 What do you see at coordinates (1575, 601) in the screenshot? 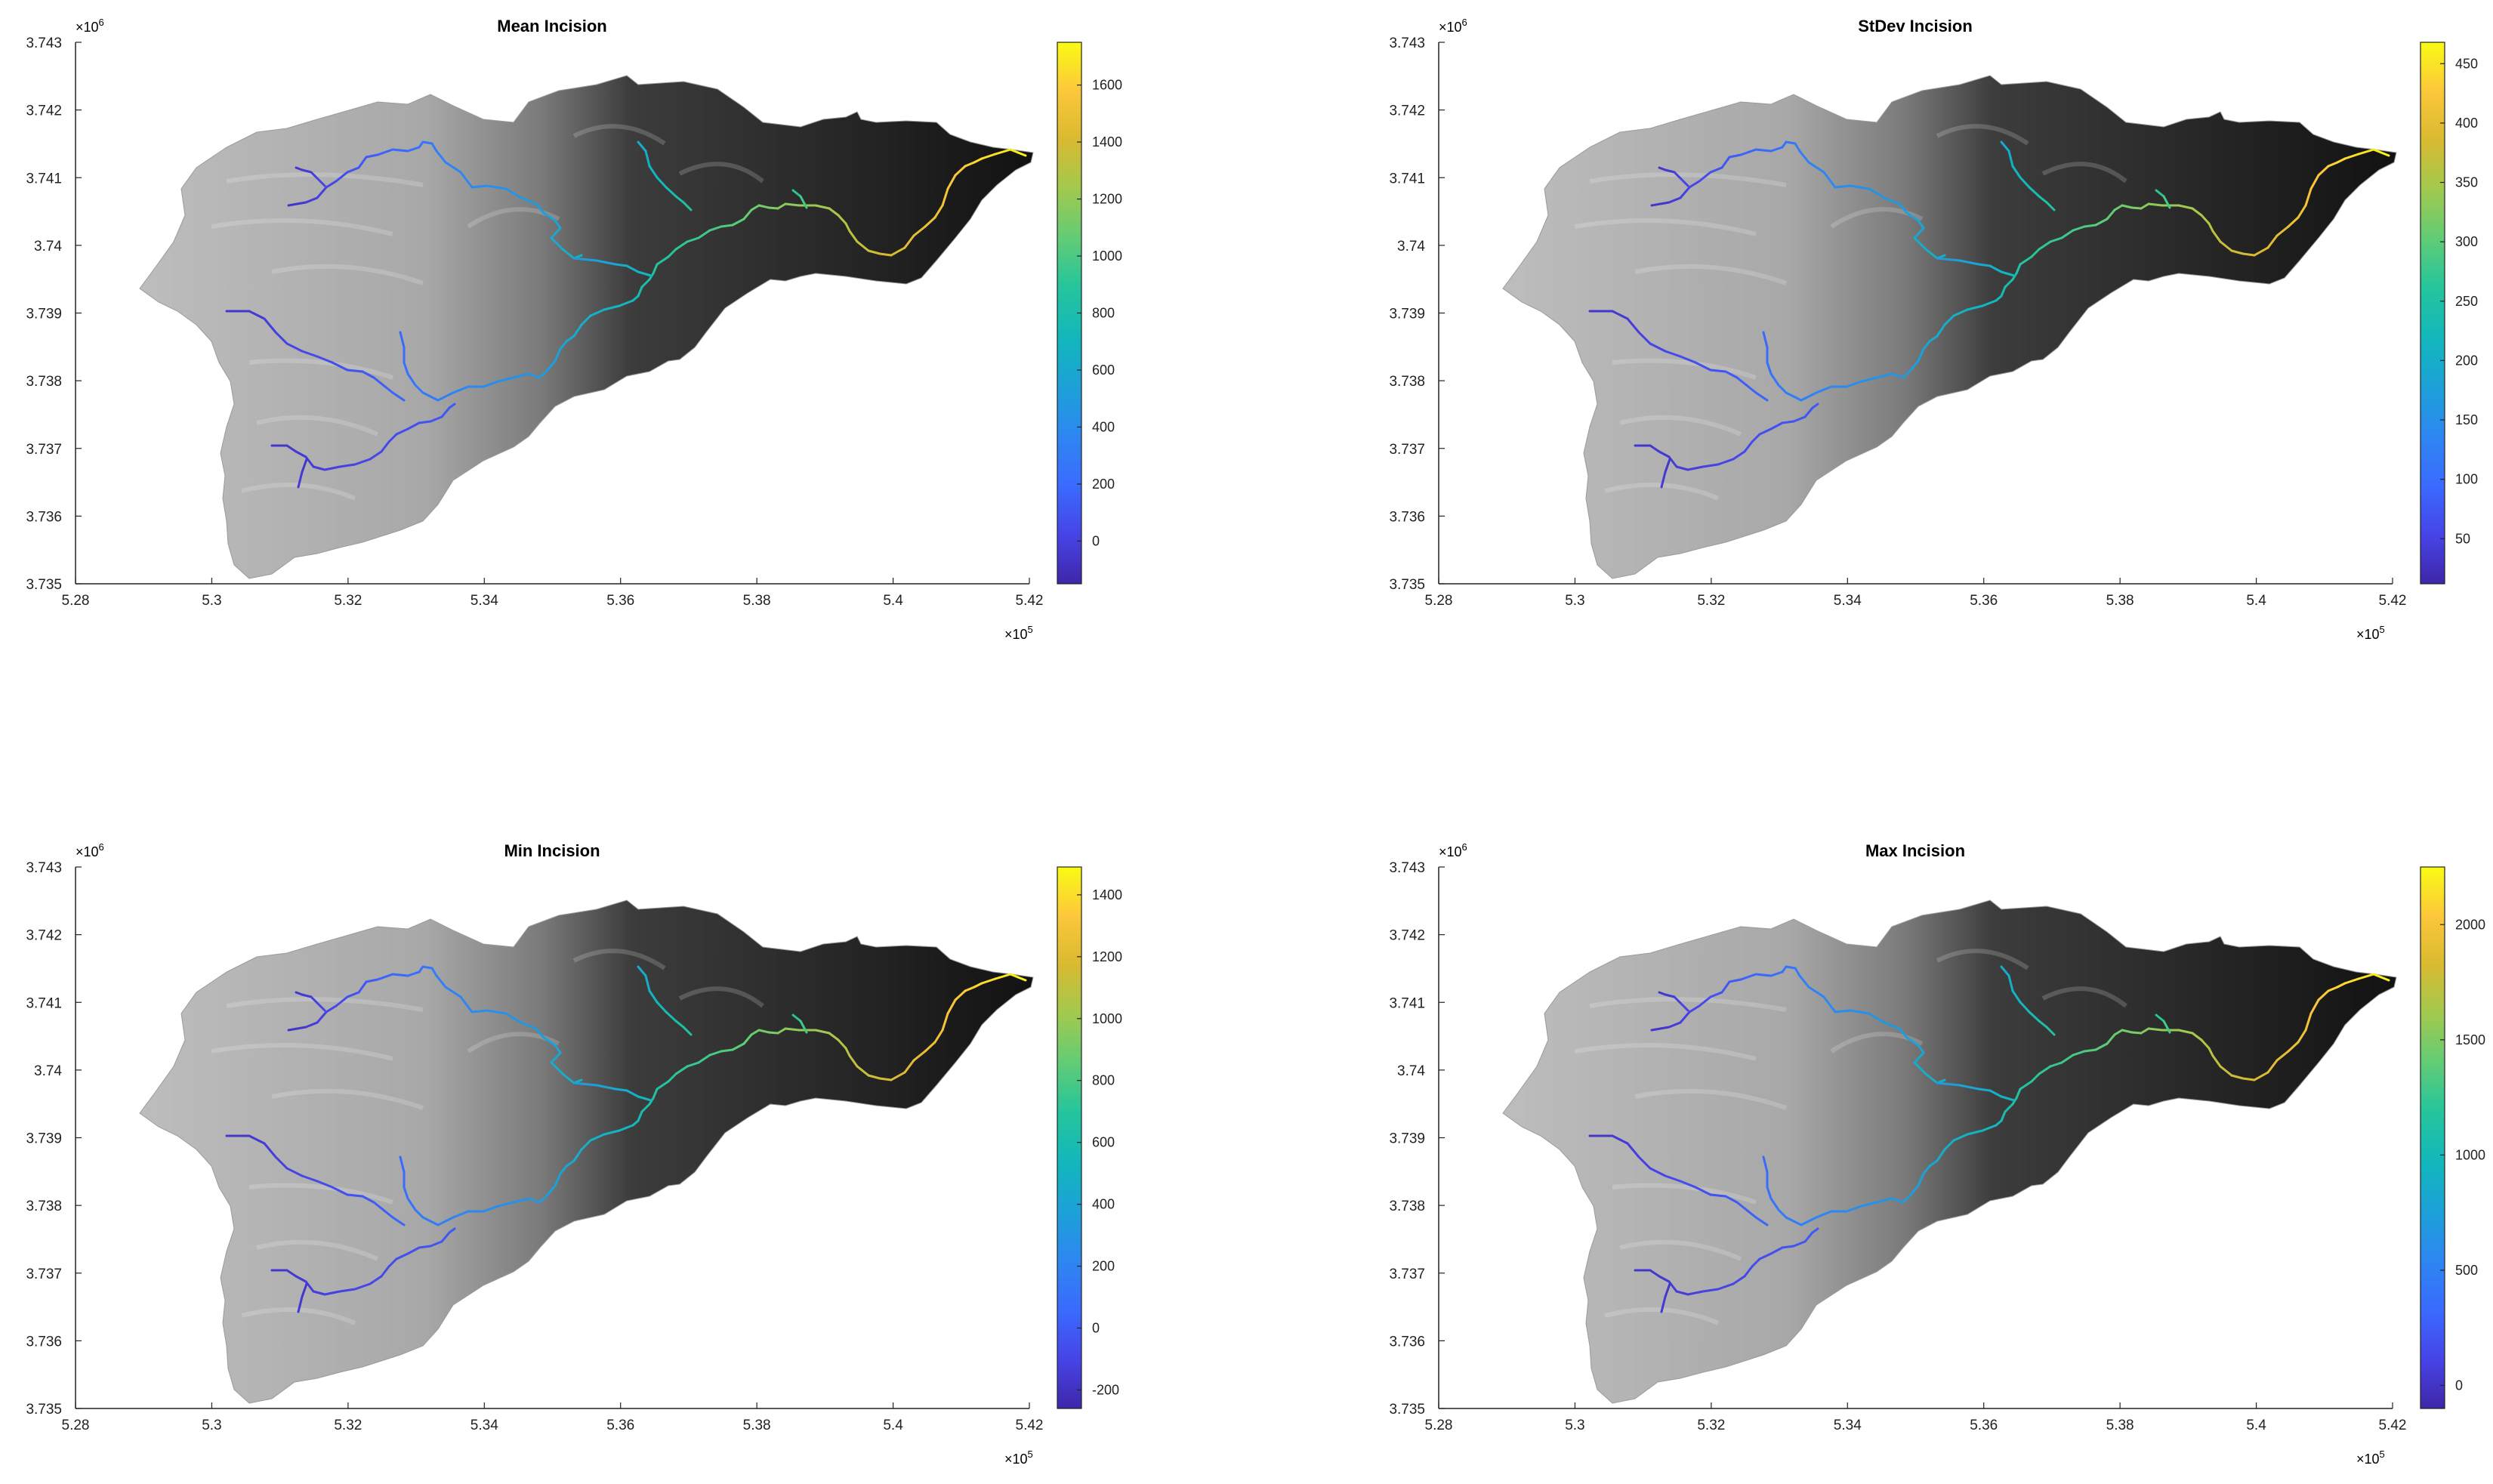
I see `x-tick-label: 5.3` at bounding box center [1575, 601].